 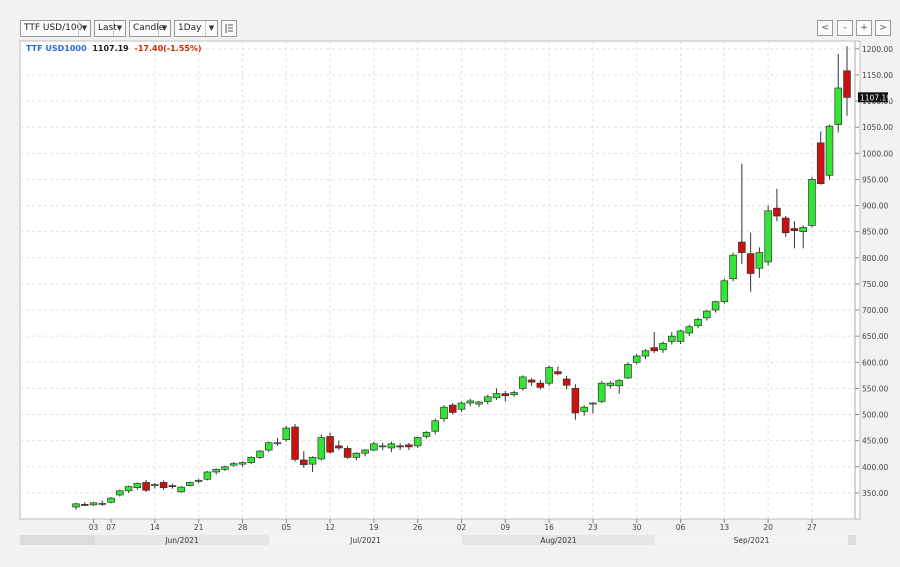 What do you see at coordinates (825, 28) in the screenshot?
I see `scroll-left-button: <` at bounding box center [825, 28].